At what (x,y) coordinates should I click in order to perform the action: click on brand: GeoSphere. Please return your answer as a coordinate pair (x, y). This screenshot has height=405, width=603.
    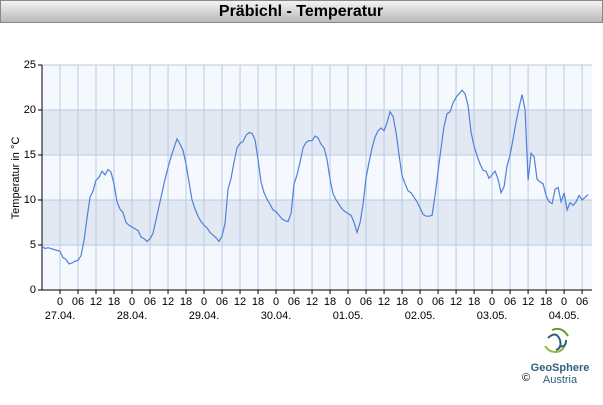
    Looking at the image, I should click on (560, 368).